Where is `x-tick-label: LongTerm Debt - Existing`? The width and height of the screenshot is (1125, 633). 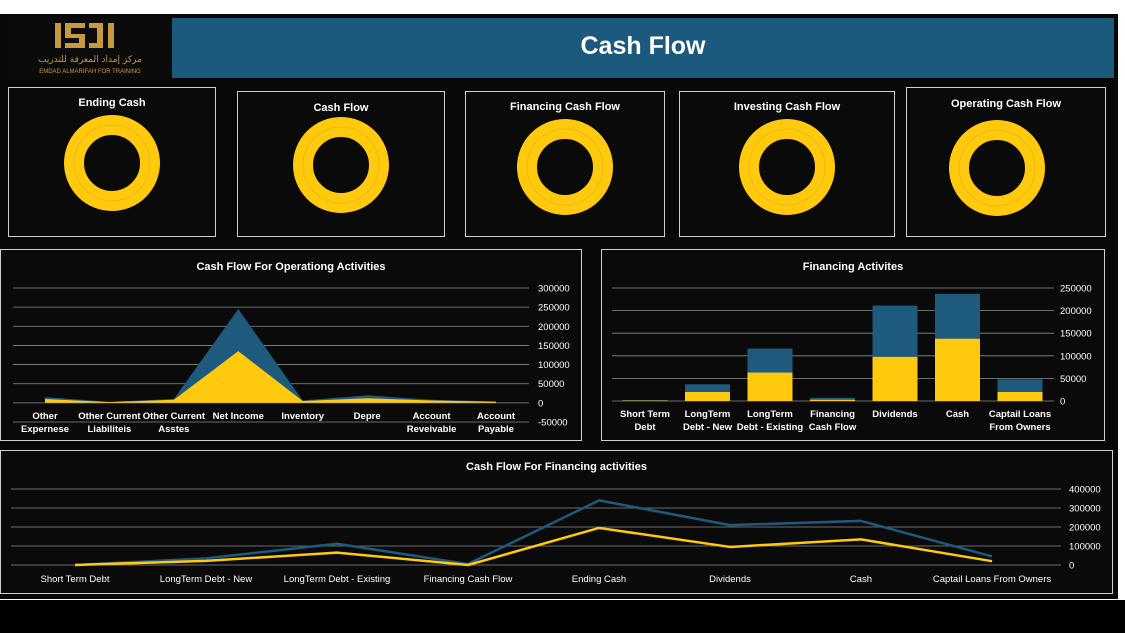 x-tick-label: LongTerm Debt - Existing is located at coordinates (337, 579).